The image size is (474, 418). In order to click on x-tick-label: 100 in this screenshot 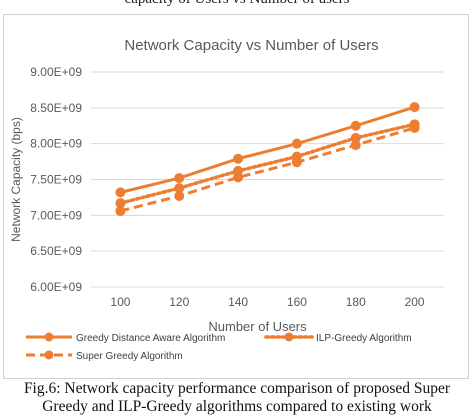, I will do `click(120, 302)`.